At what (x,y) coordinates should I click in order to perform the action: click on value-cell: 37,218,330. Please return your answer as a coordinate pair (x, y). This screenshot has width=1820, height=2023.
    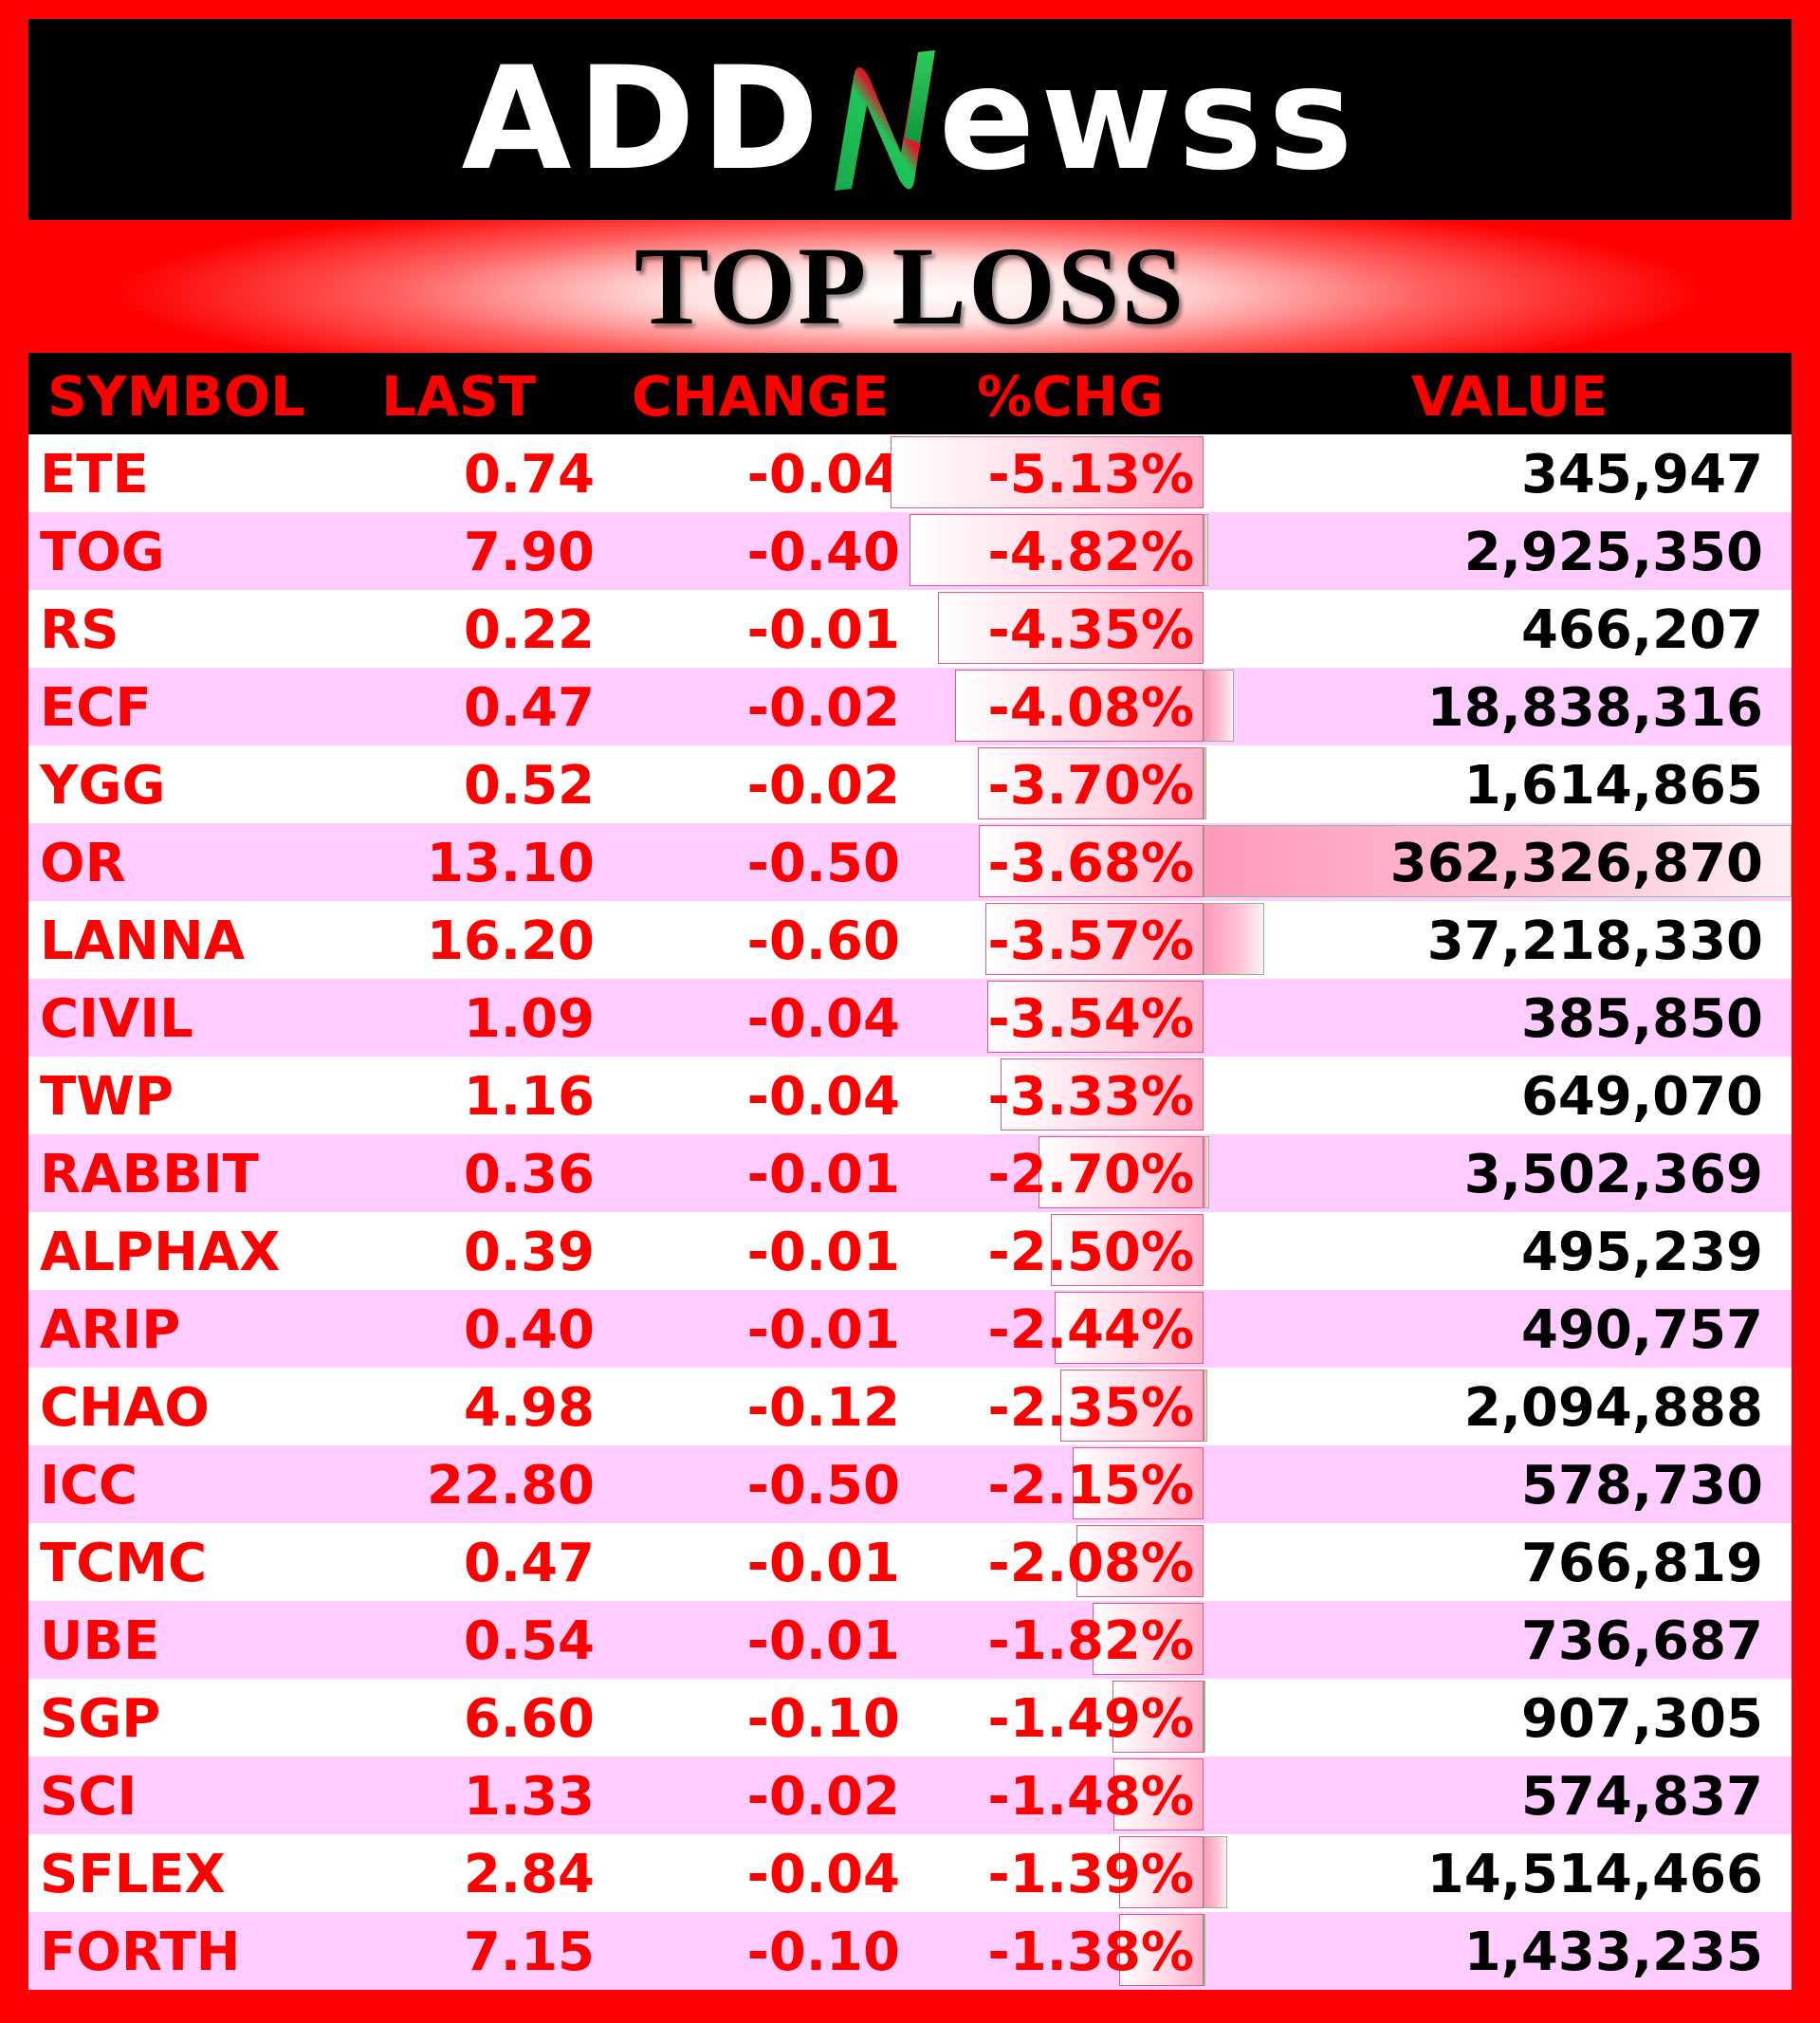
    Looking at the image, I should click on (1594, 941).